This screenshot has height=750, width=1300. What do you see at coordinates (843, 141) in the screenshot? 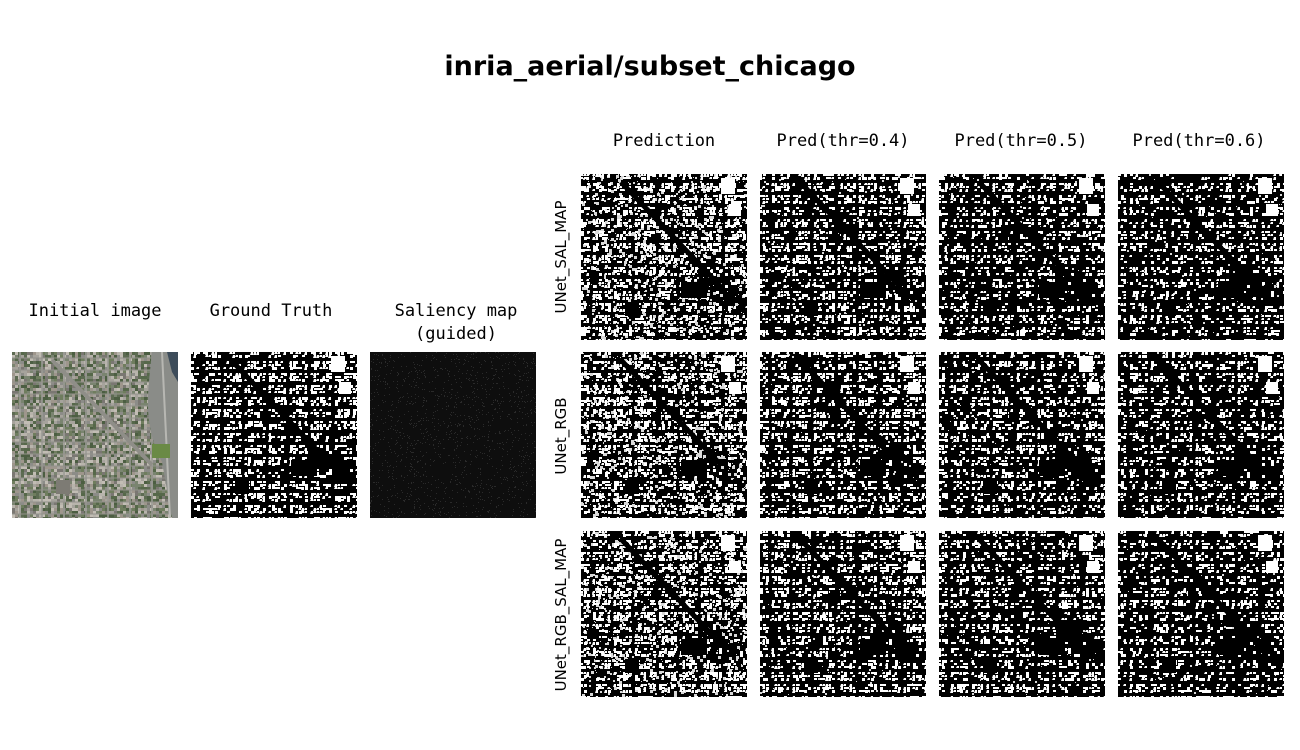
I see `column-label-pred-thr-04: Pred(thr=0.4)` at bounding box center [843, 141].